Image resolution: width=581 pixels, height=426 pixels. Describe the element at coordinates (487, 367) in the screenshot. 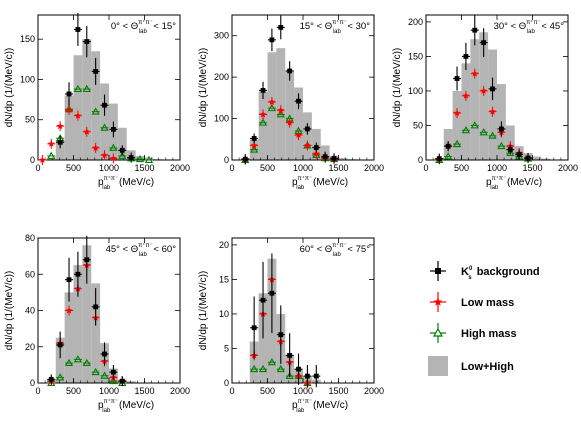

I see `legend-label: Low+High` at that location.